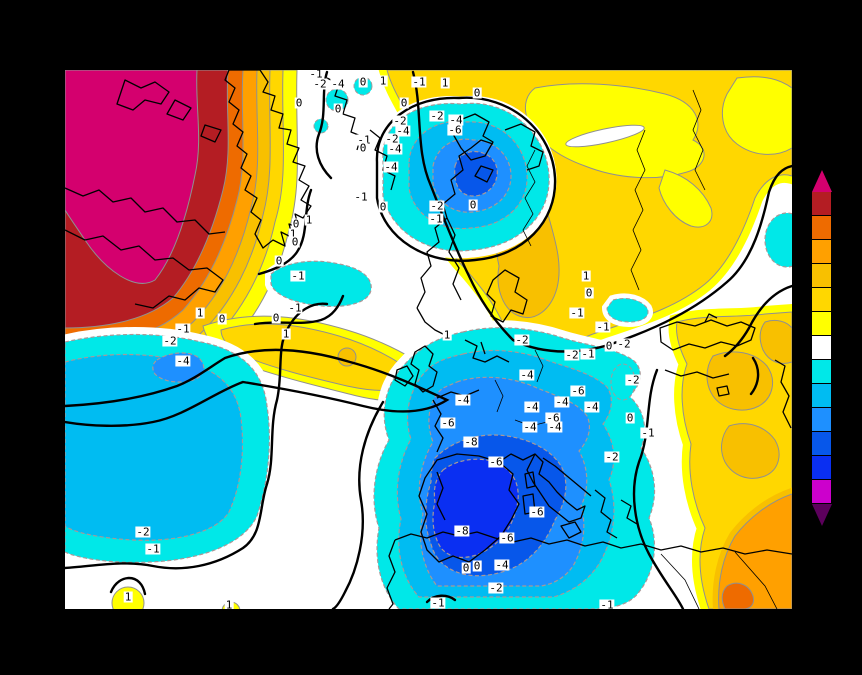 This screenshot has height=675, width=862. What do you see at coordinates (606, 514) in the screenshot?
I see `greece-coast` at bounding box center [606, 514].